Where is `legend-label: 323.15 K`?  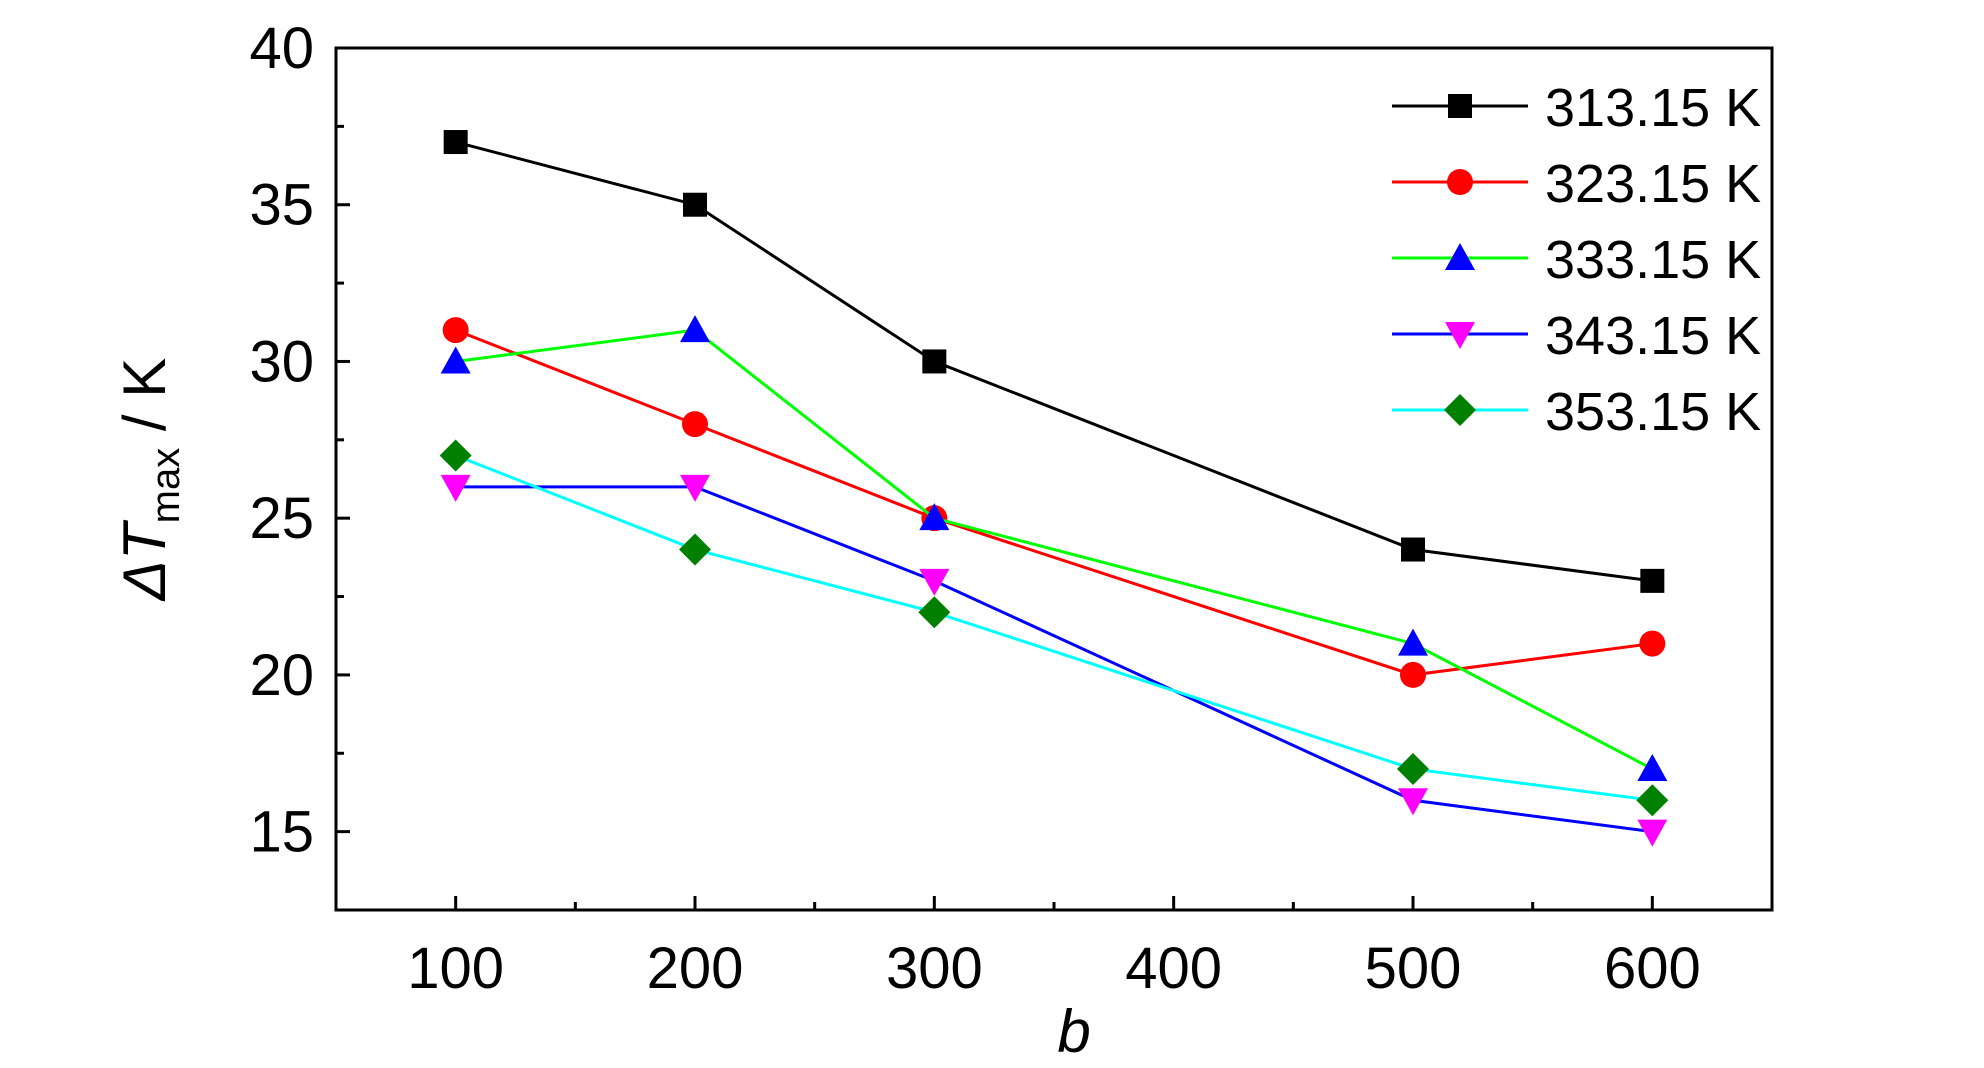
legend-label: 323.15 K is located at coordinates (1653, 184).